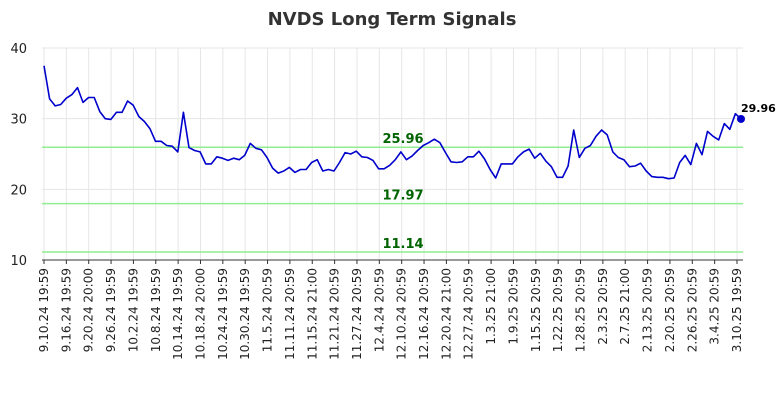  I want to click on x-tick-label: 11.15.24 21:00, so click(312, 314).